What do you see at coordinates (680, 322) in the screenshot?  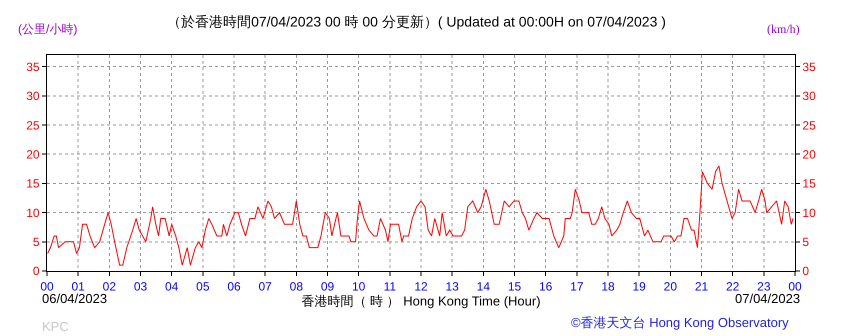 I see `text: ©香港天文台 Hong Kong Observatory` at bounding box center [680, 322].